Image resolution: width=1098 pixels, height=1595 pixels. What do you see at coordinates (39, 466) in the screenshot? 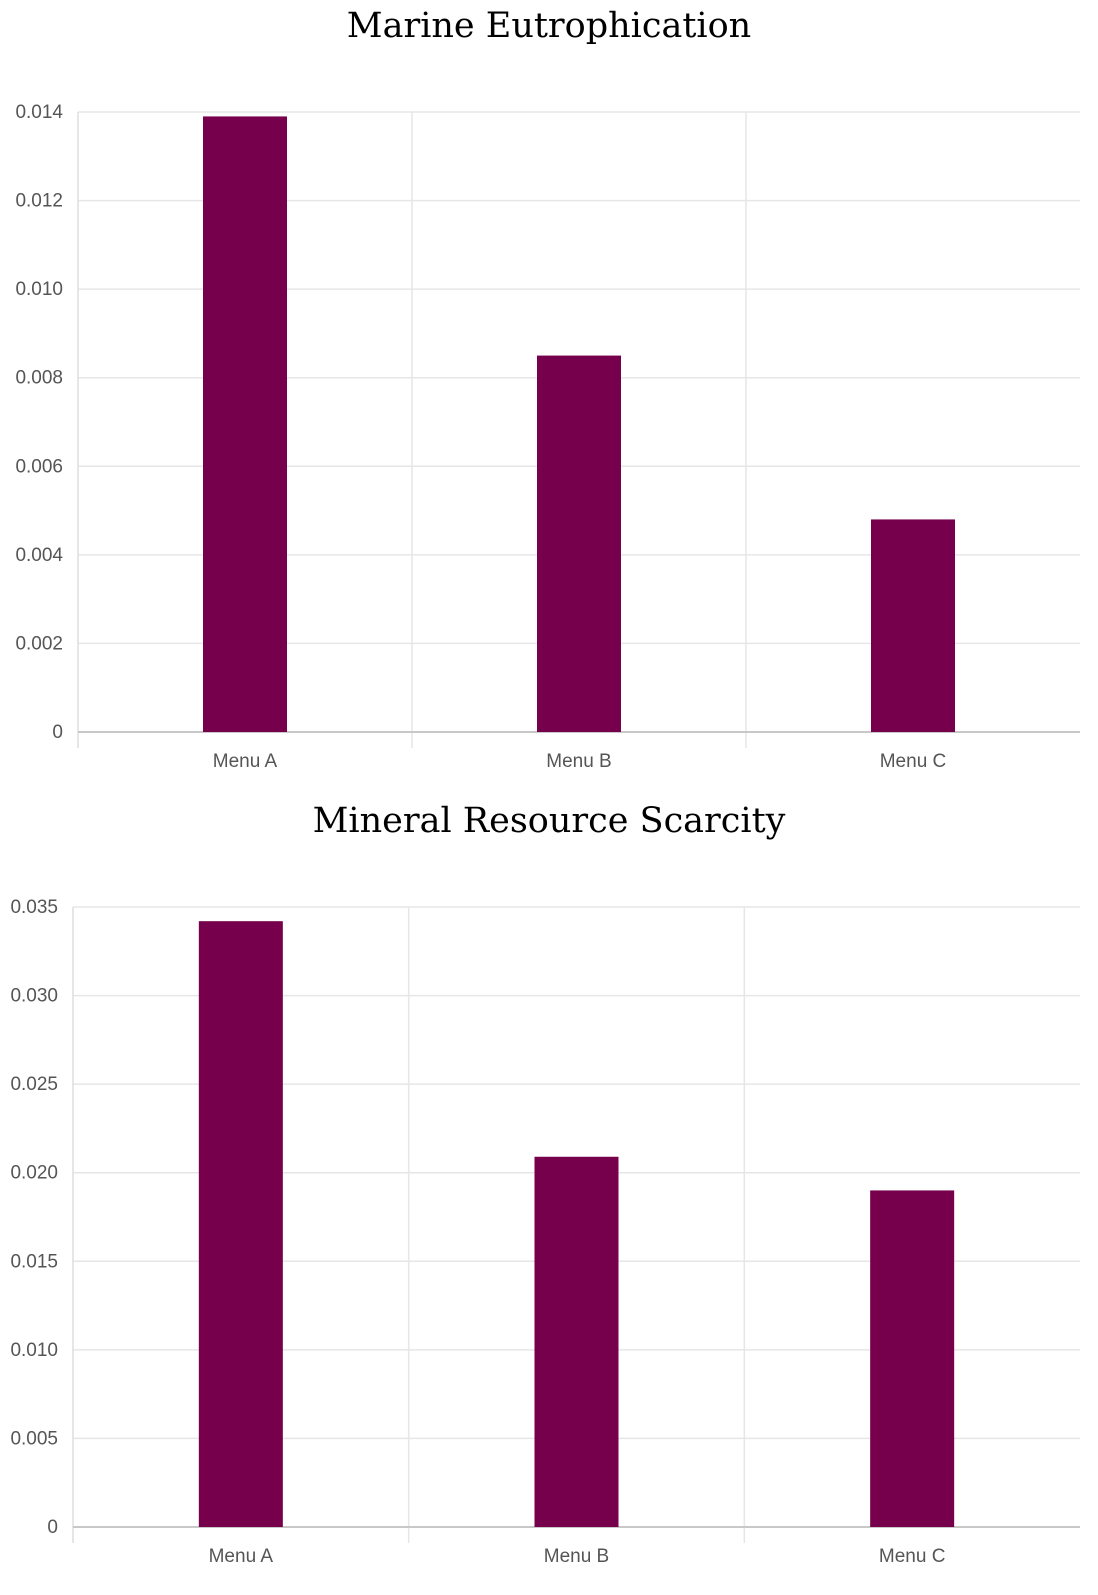
I see `y-tick-label: 0.006` at bounding box center [39, 466].